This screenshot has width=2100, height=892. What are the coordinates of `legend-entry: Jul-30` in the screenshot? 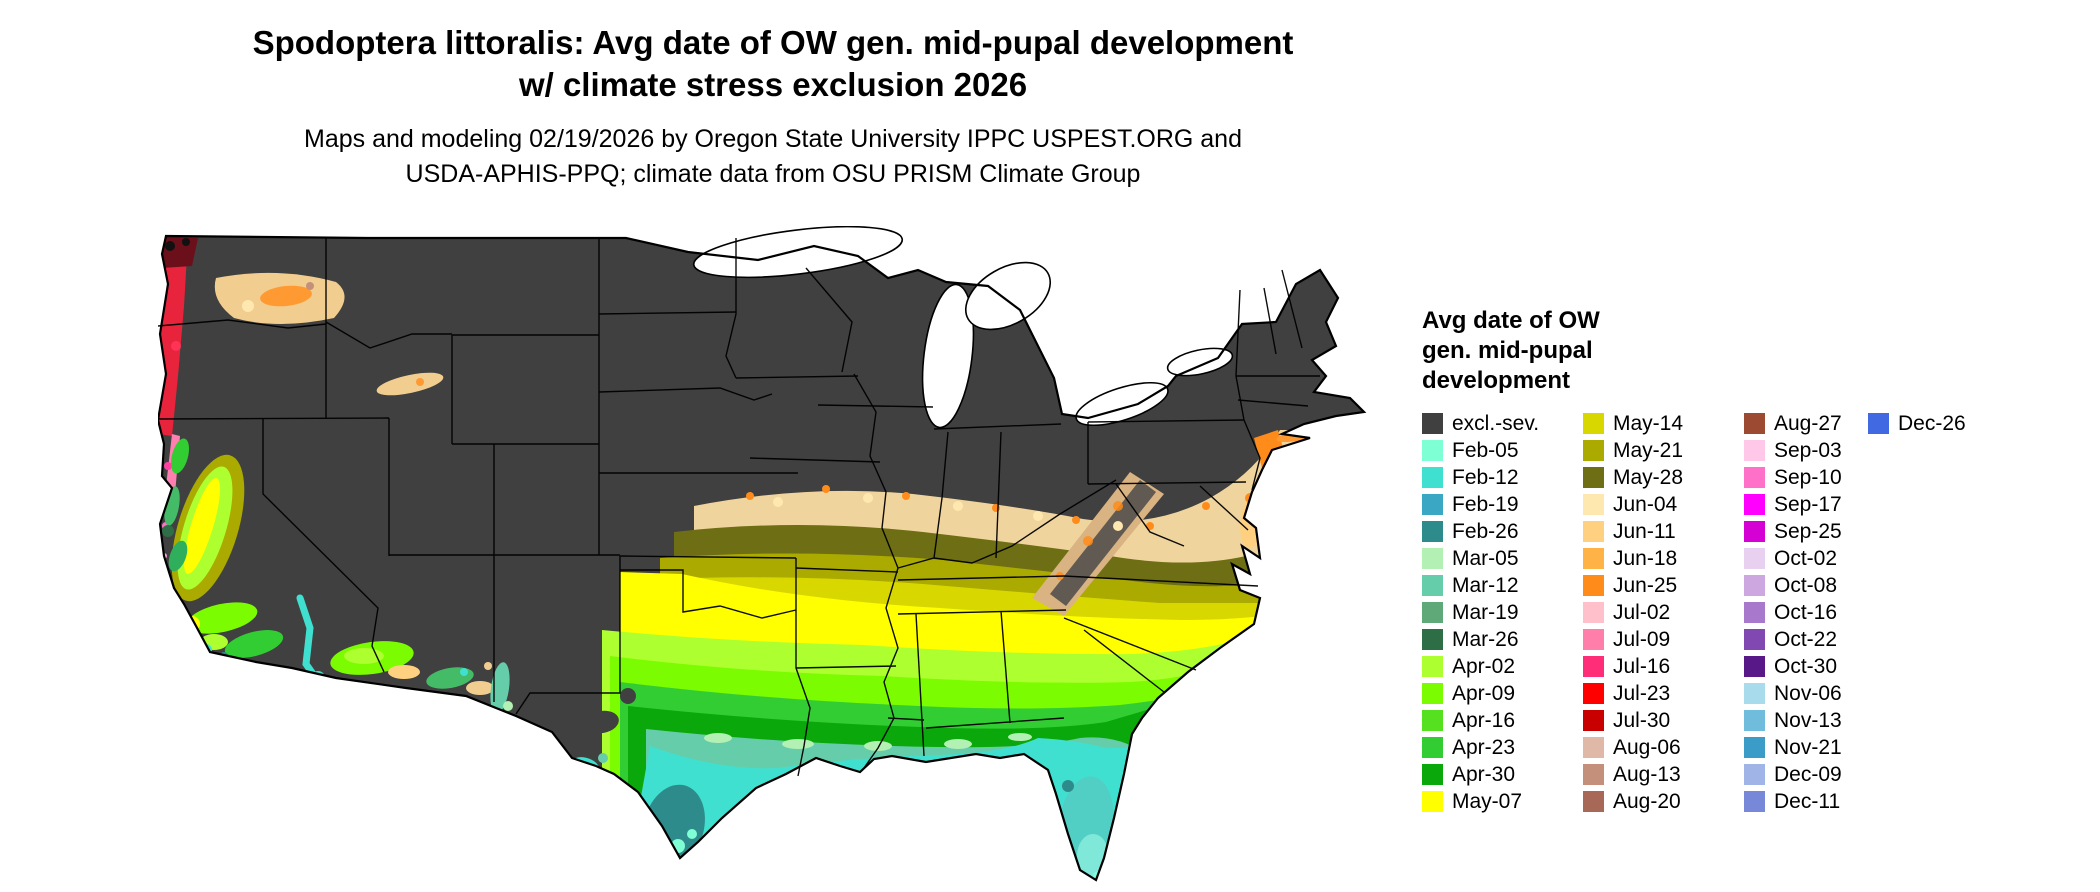 It's located at (1663, 720).